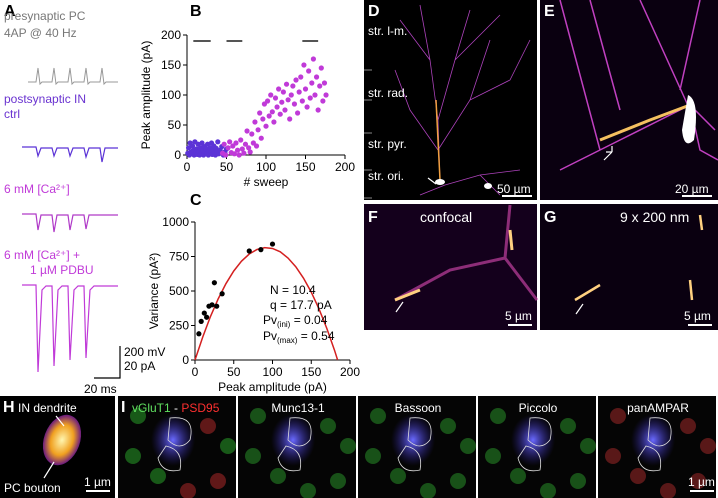 This screenshot has width=718, height=498. What do you see at coordinates (42, 255) in the screenshot?
I see `label: 6 mM [Ca²⁺] +` at bounding box center [42, 255].